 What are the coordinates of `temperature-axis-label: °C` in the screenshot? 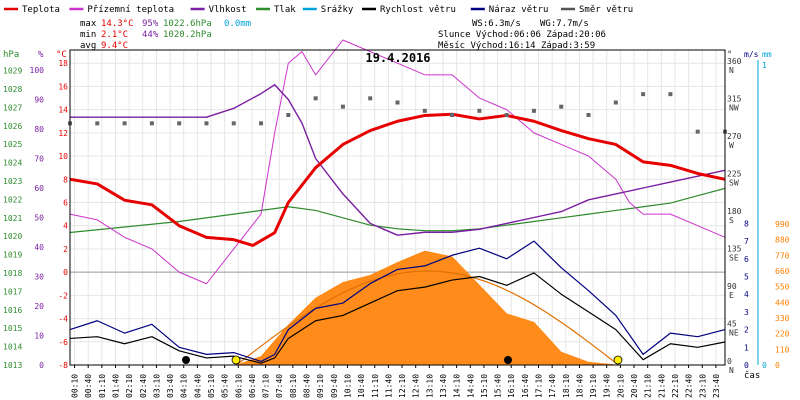 It's located at (61, 55).